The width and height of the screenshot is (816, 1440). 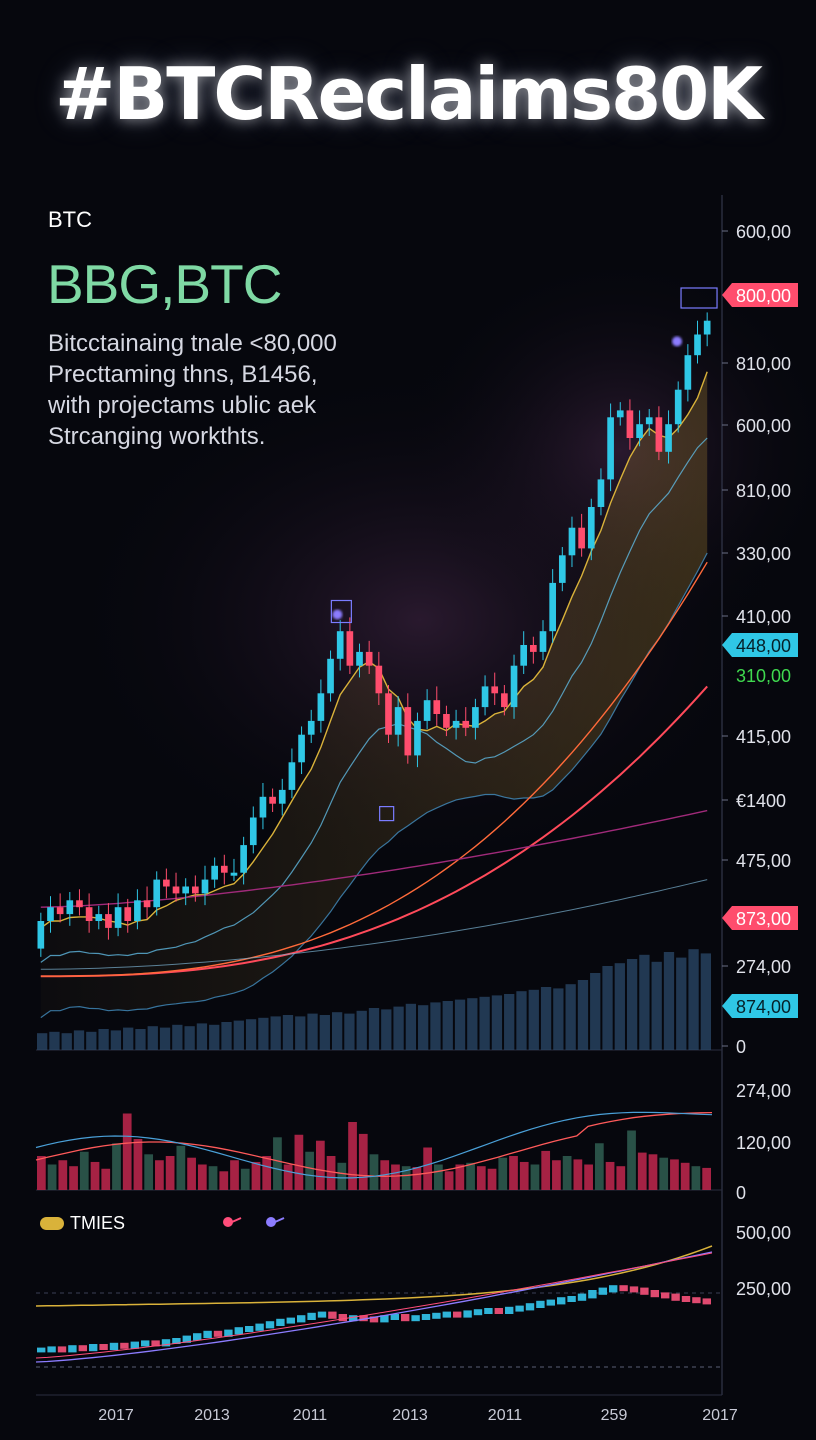 I want to click on lower-label: 500,00, so click(x=763, y=1233).